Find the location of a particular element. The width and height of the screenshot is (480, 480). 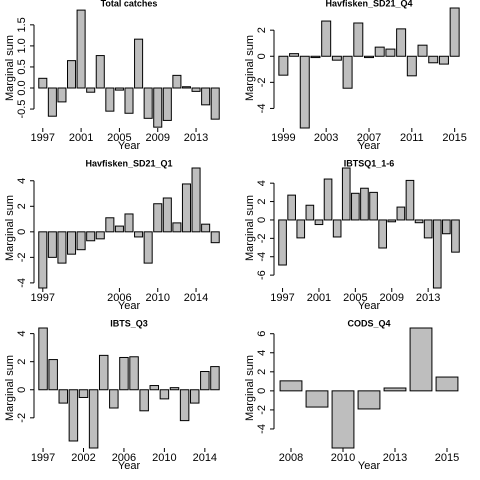

x-tick-label: 2009 is located at coordinates (157, 138).